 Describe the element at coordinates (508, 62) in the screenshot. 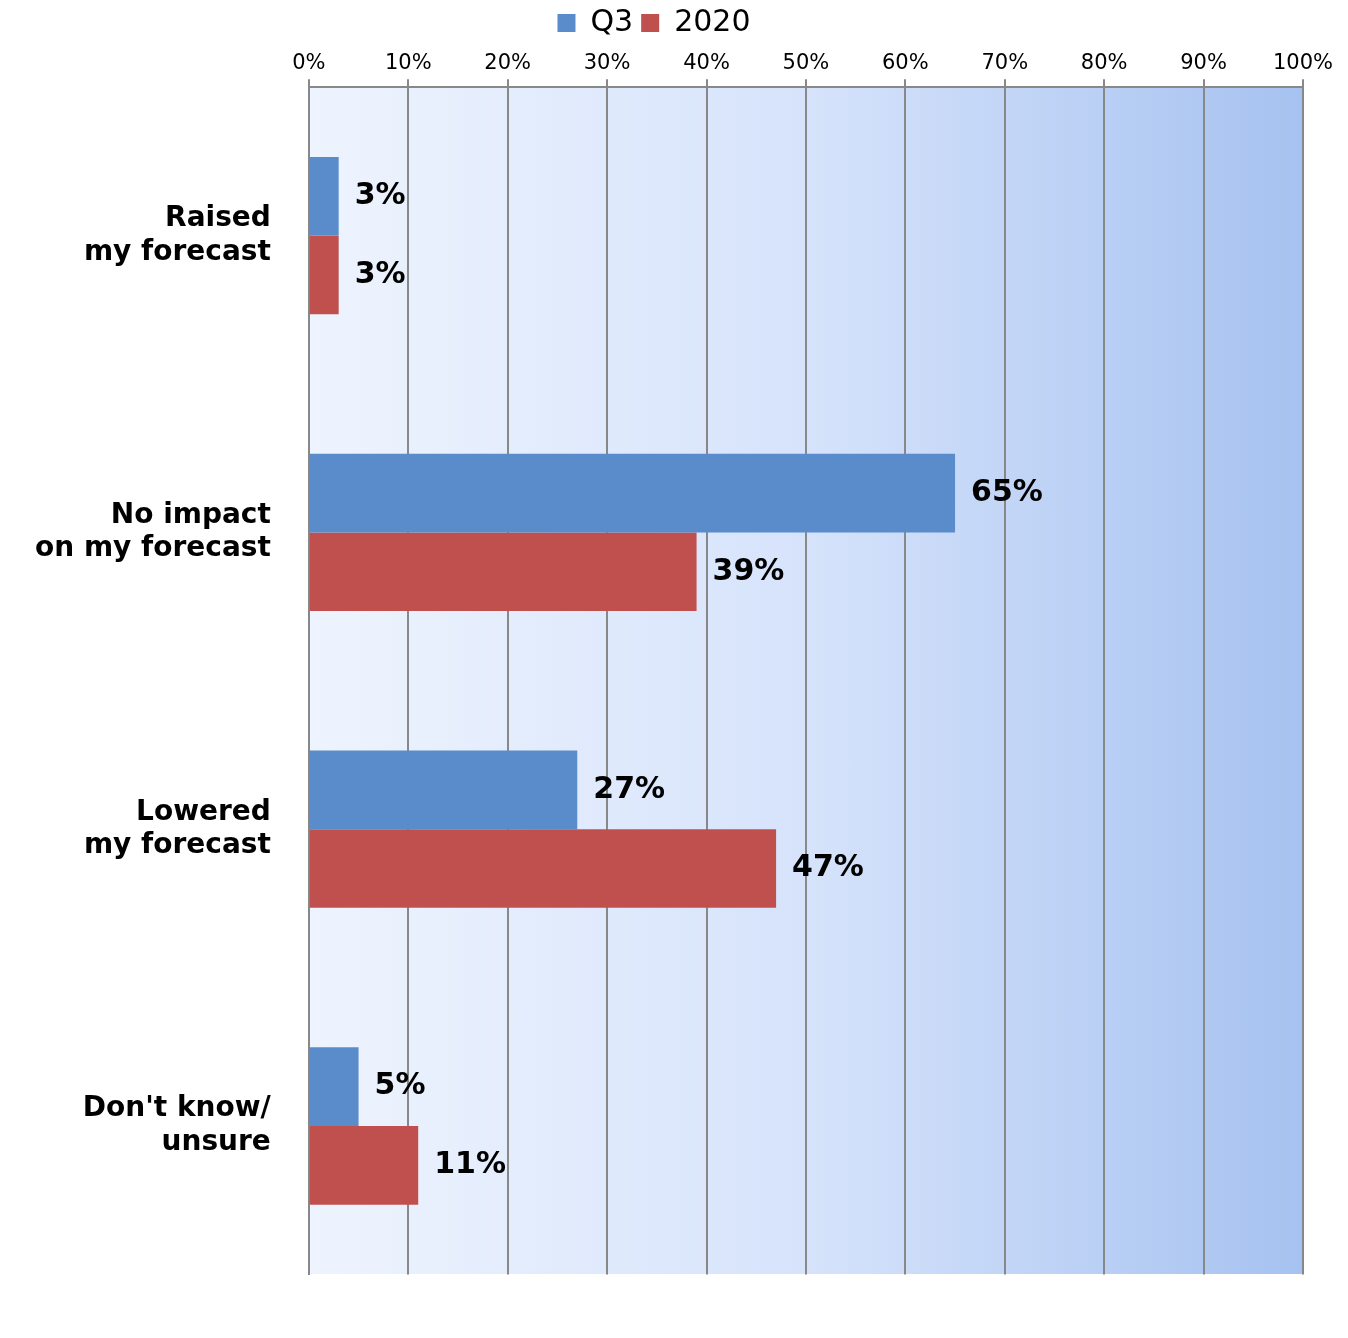

I see `x-tick-label: 20%` at that location.